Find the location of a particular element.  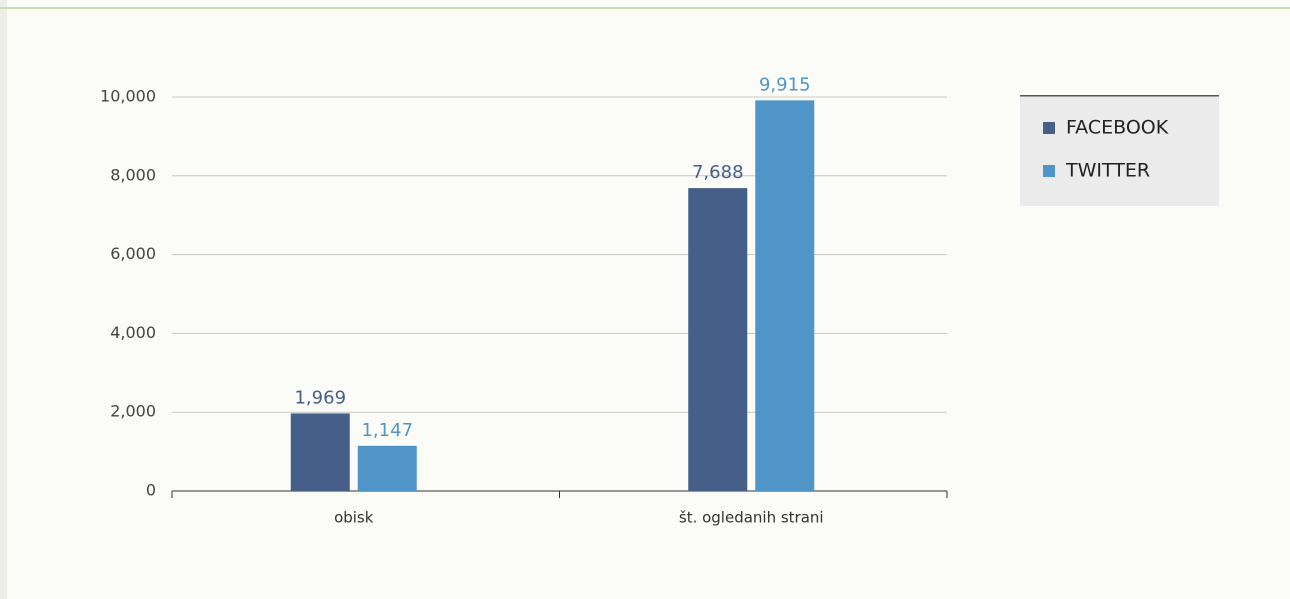

y-tick-label: 4,000 is located at coordinates (133, 332).